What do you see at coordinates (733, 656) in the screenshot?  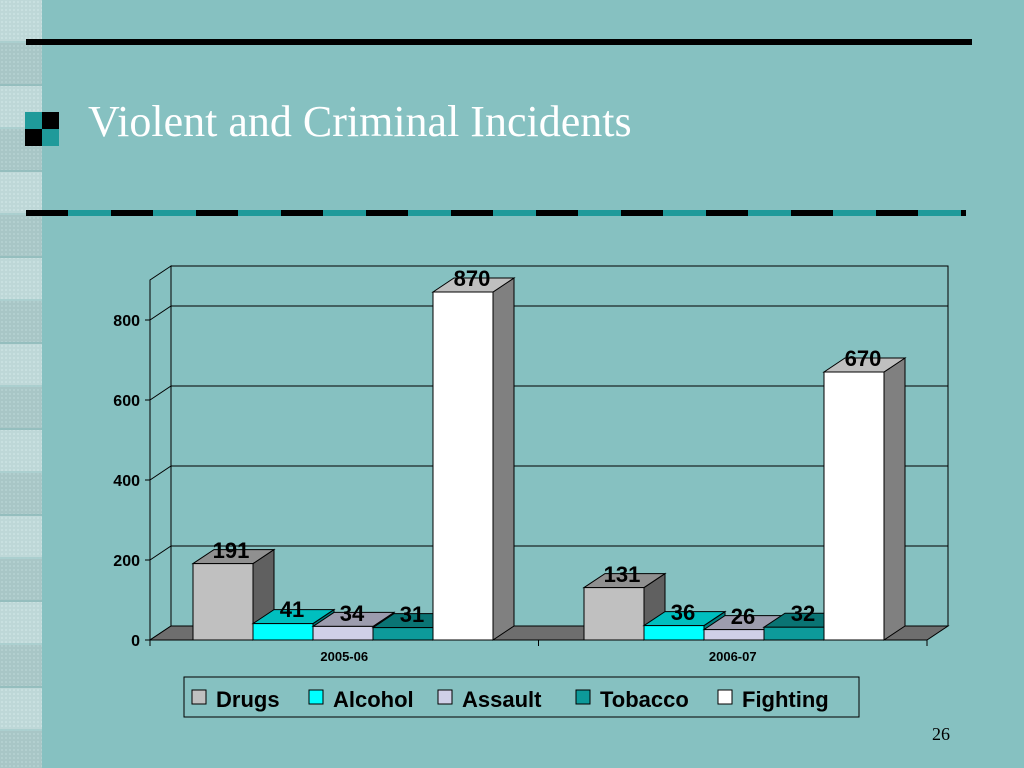 I see `x-category-label: 2006-07` at bounding box center [733, 656].